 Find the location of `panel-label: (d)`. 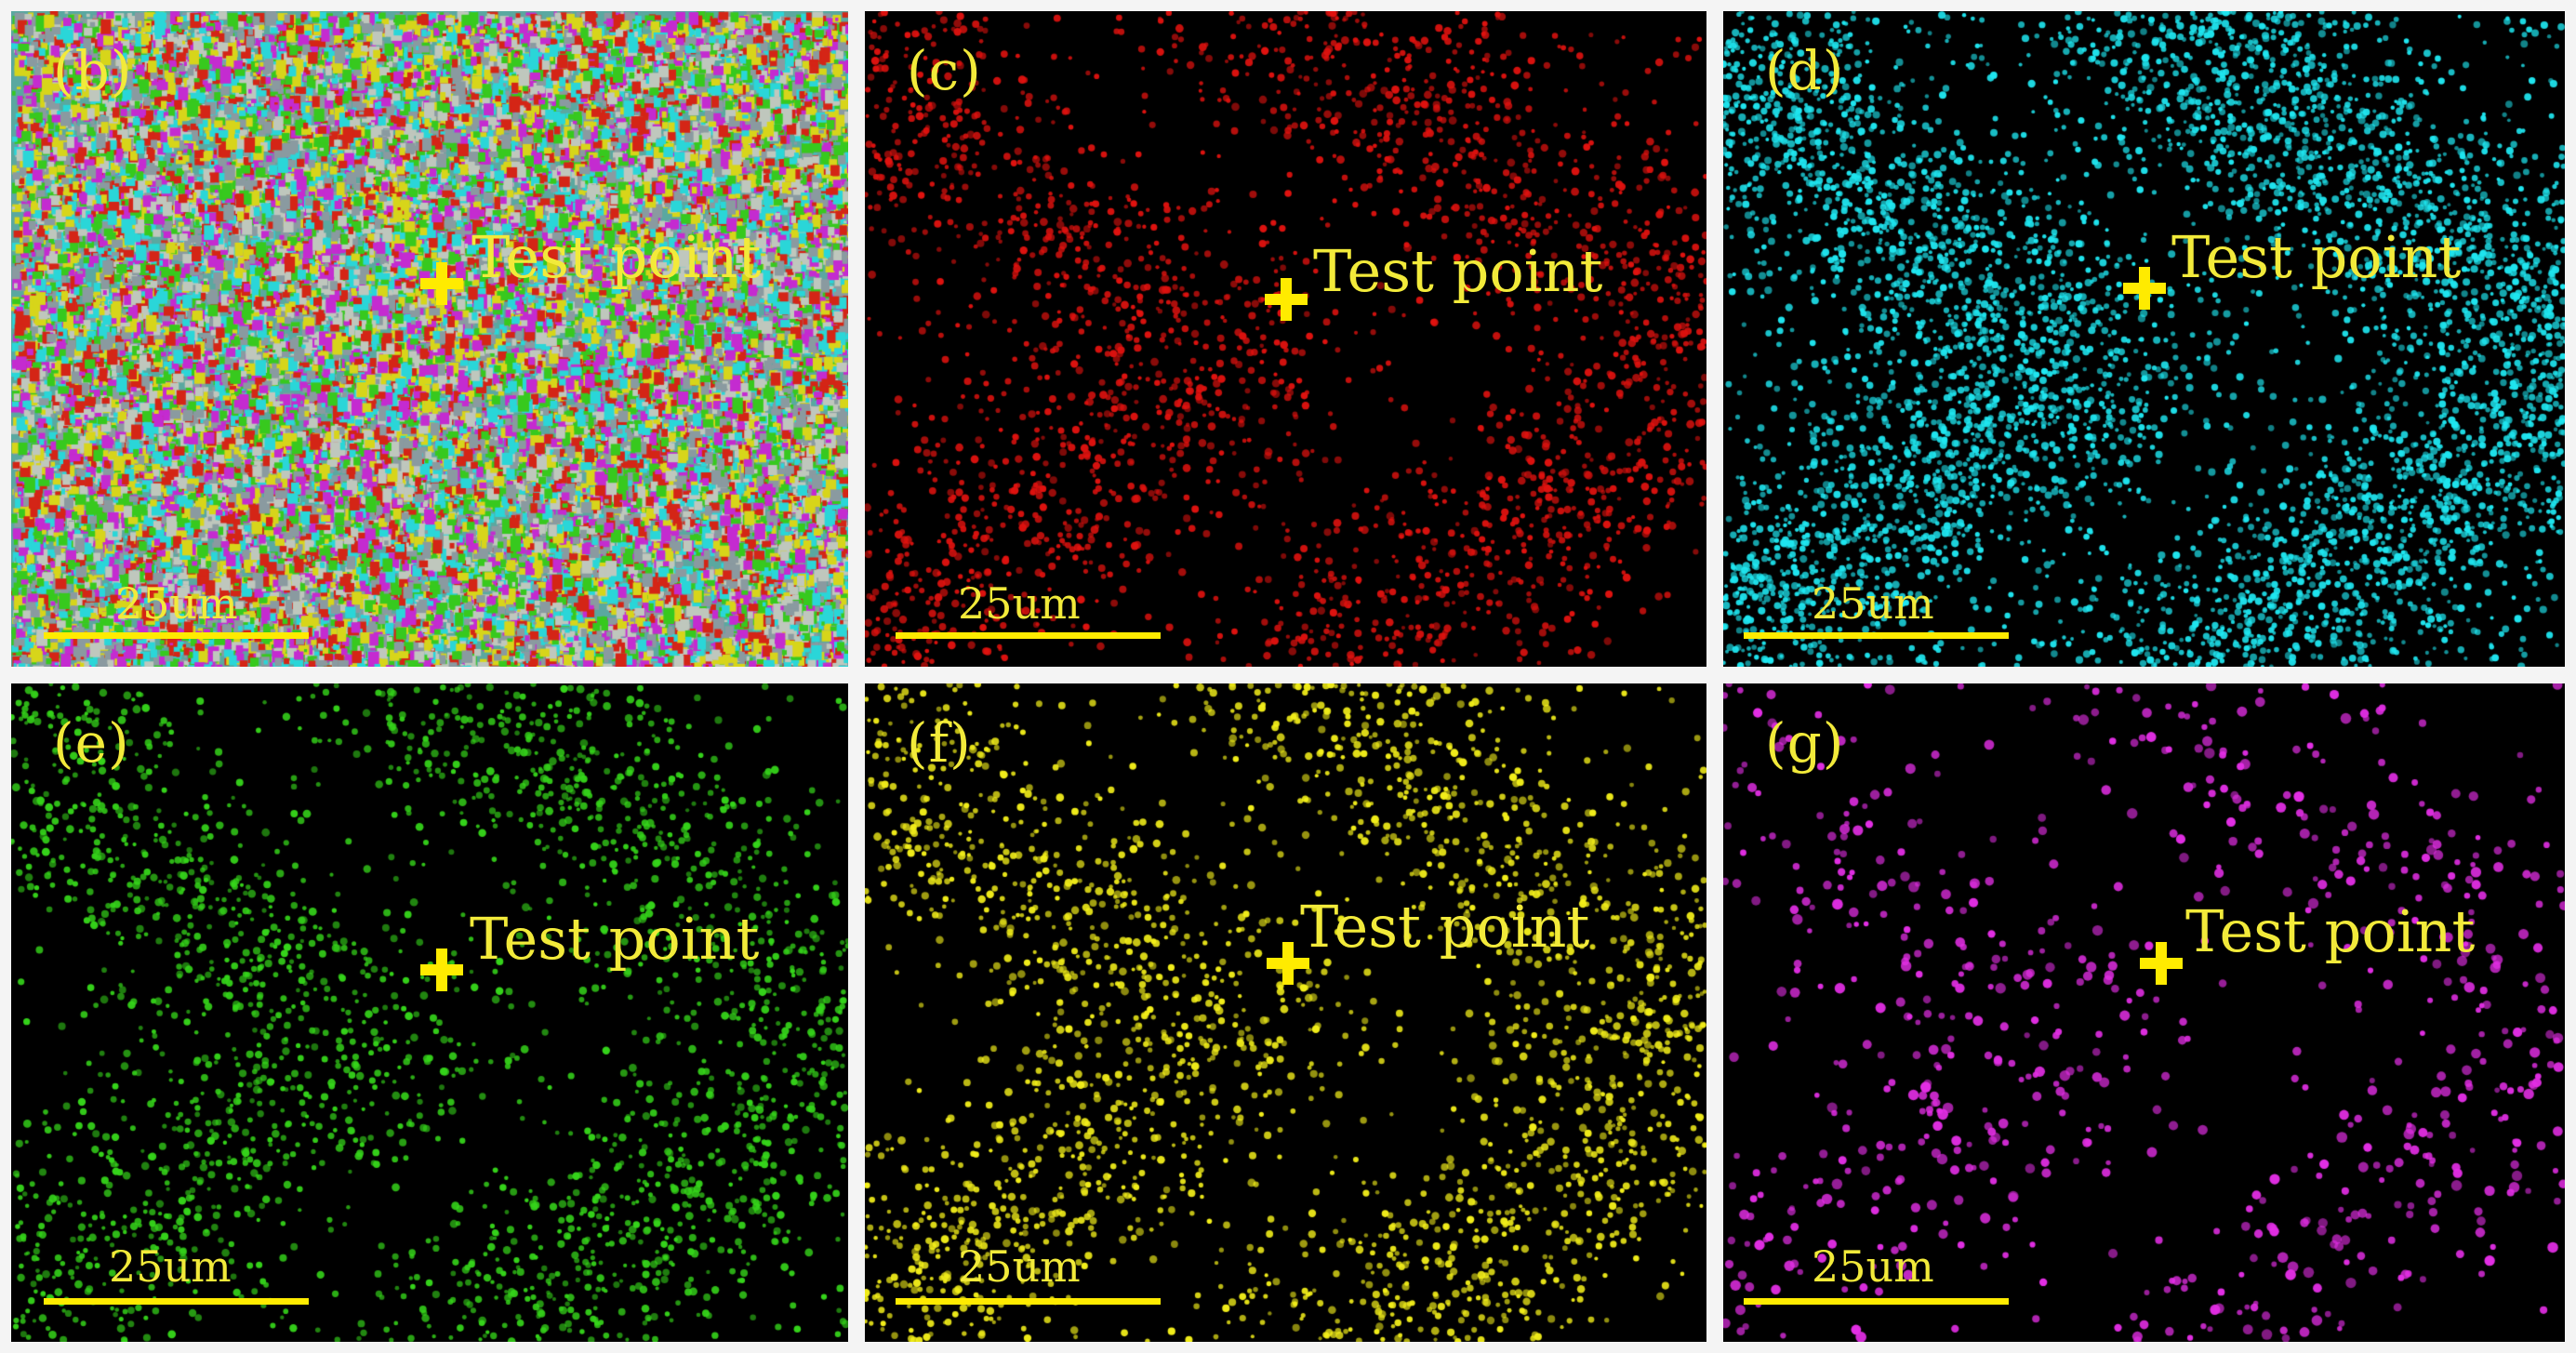

panel-label: (d) is located at coordinates (1805, 70).